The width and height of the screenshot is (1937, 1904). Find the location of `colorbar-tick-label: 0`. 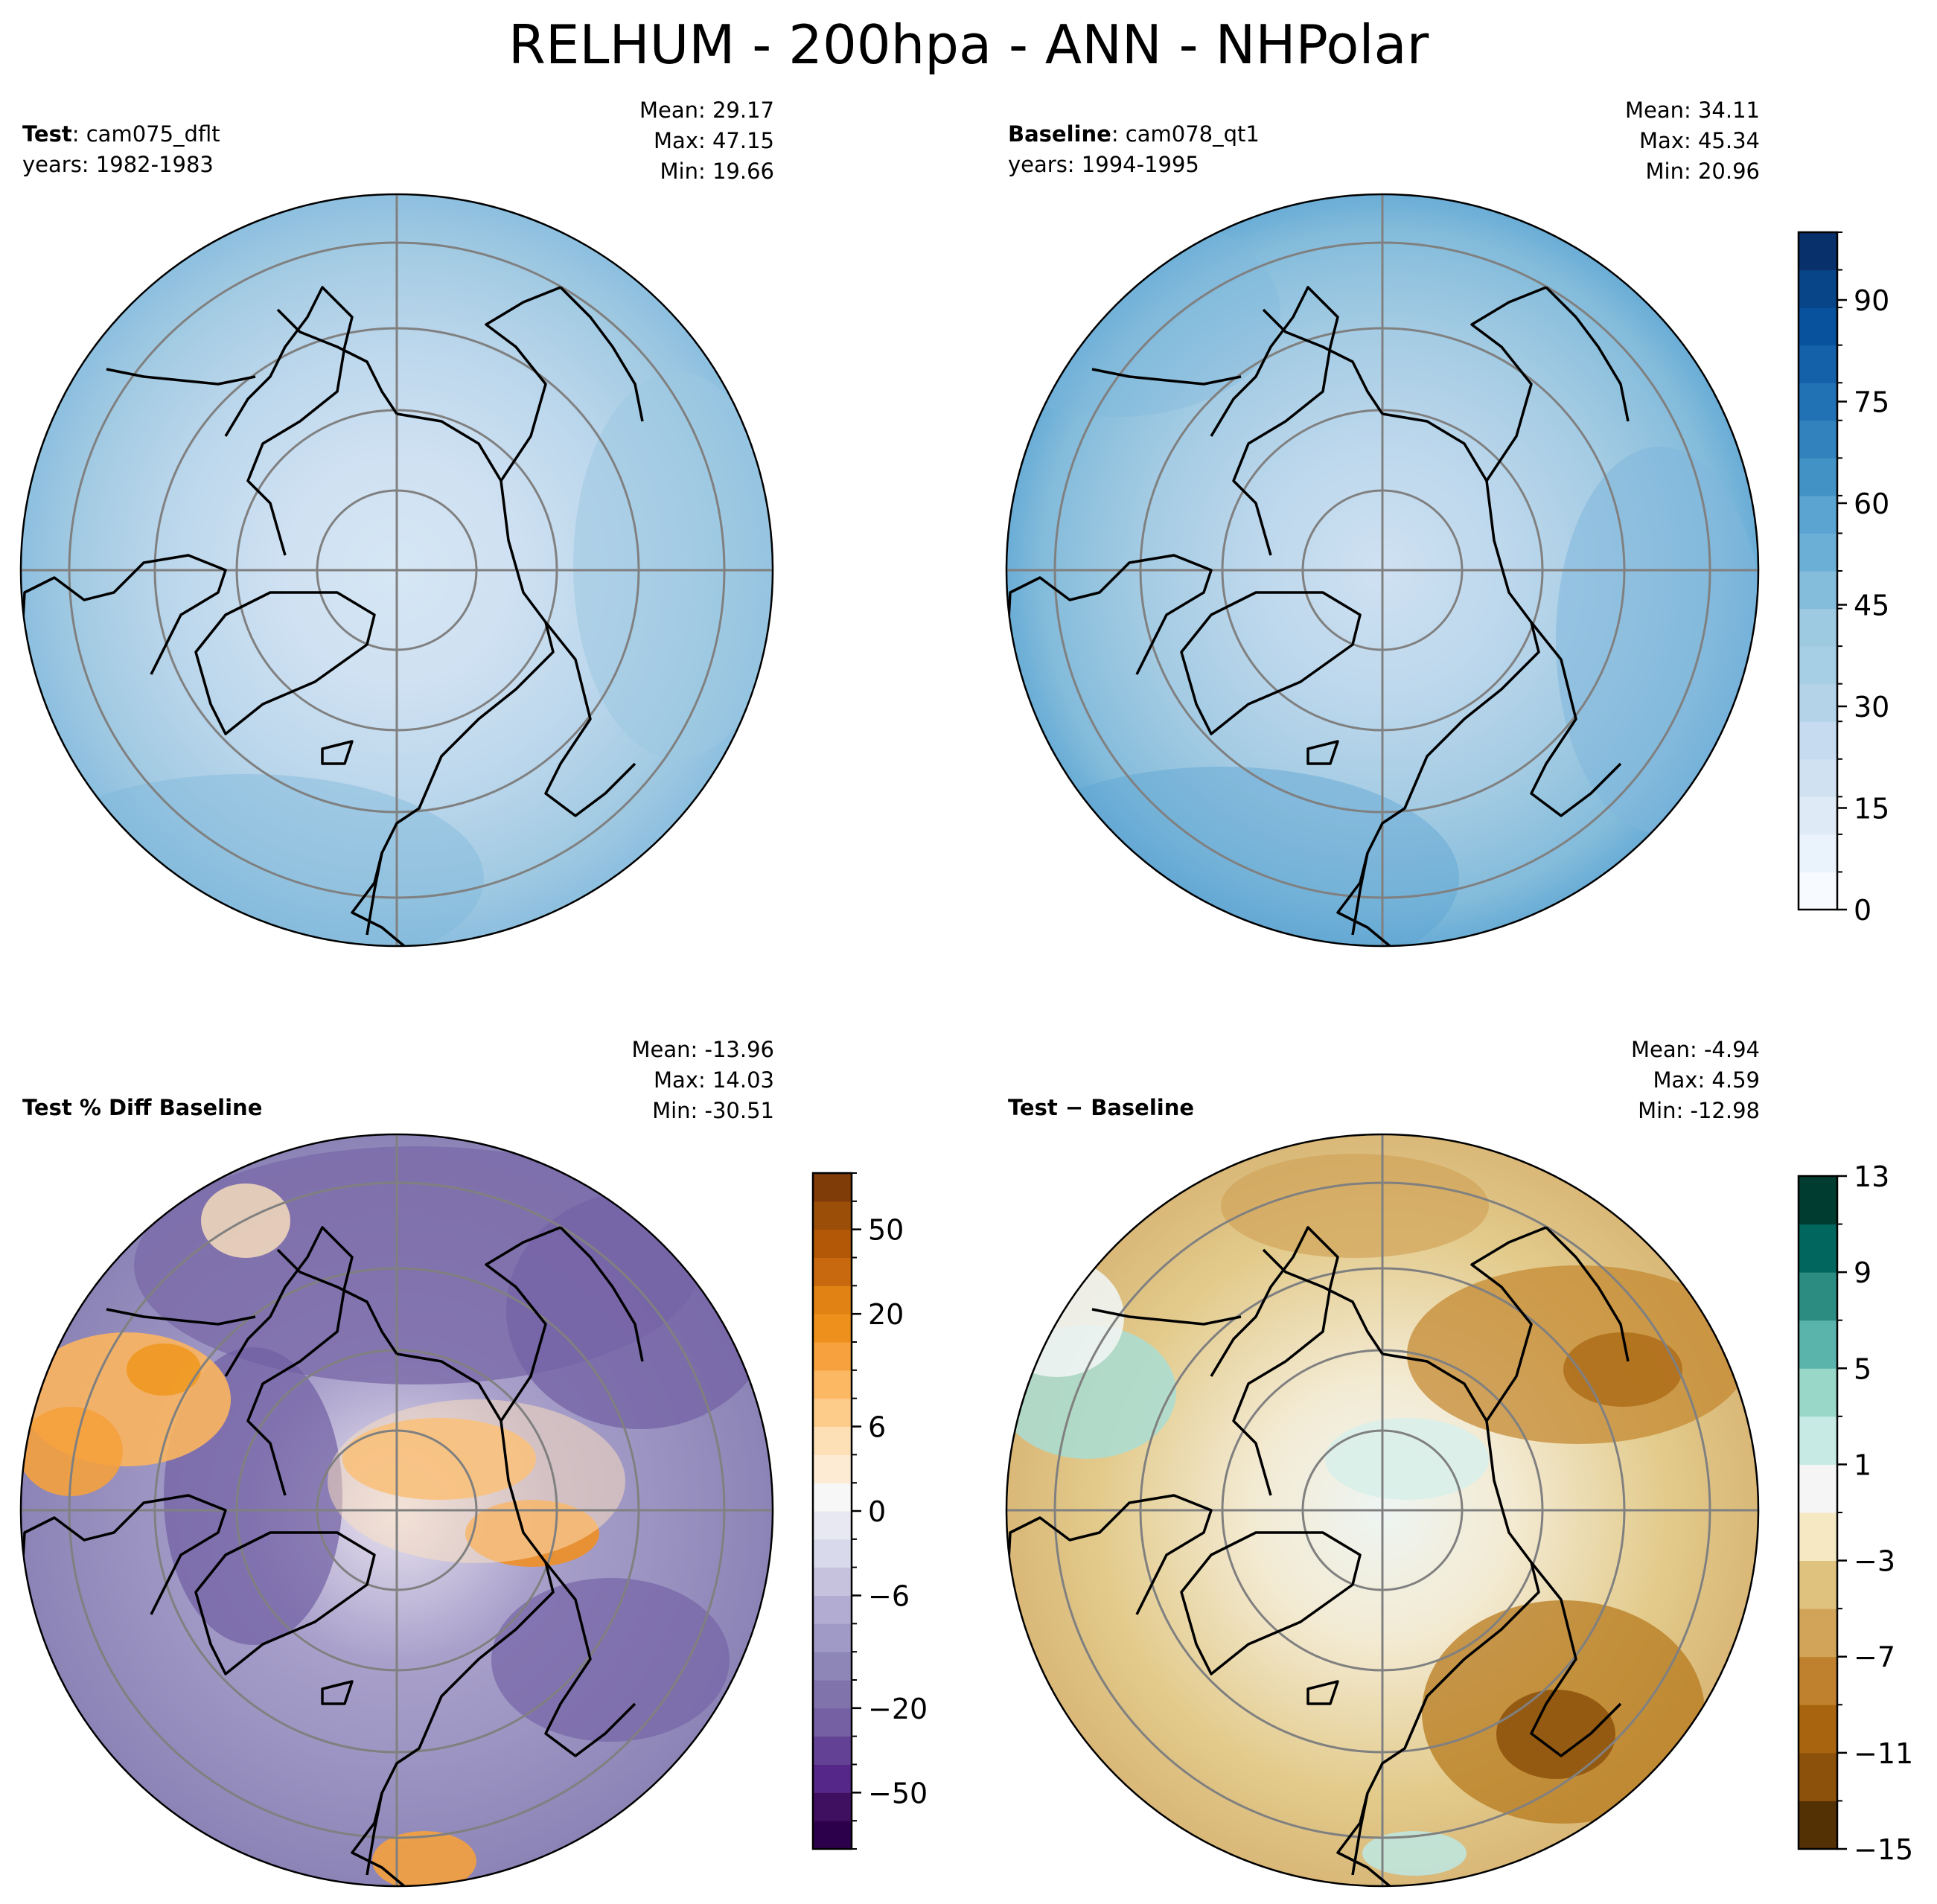

colorbar-tick-label: 0 is located at coordinates (1863, 910).